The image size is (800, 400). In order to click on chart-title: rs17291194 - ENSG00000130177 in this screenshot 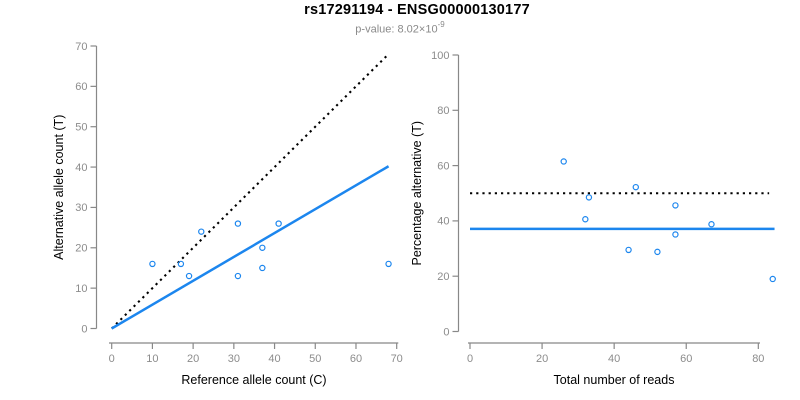, I will do `click(417, 10)`.